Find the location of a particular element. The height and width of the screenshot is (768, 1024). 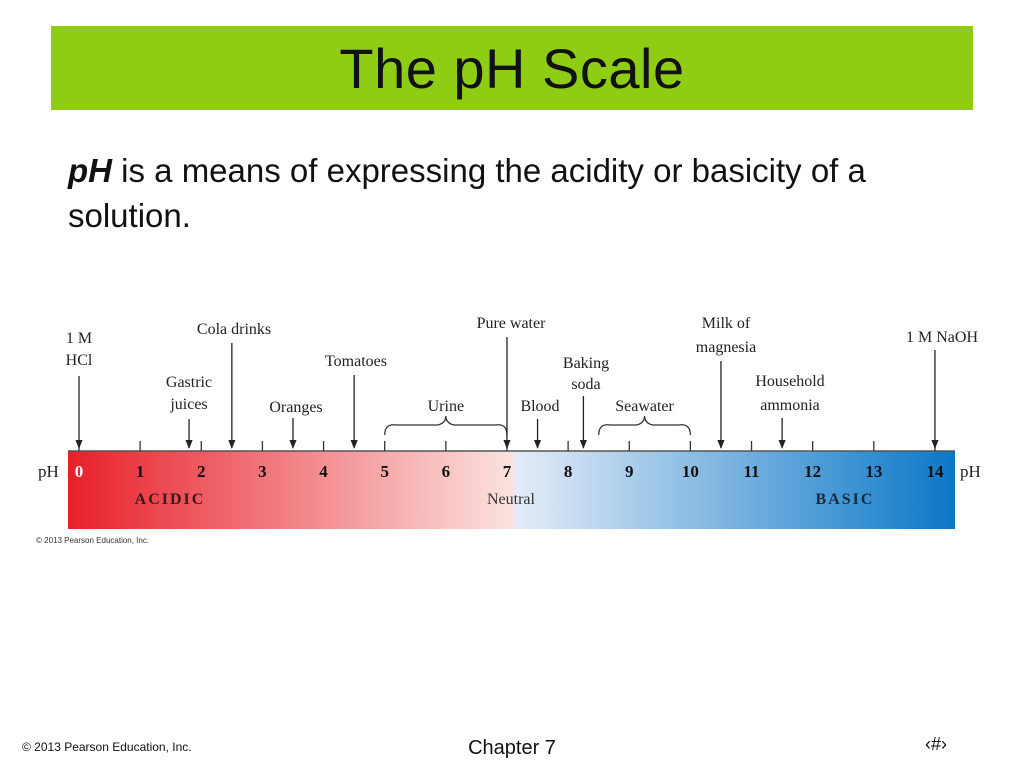

substance-label: Household is located at coordinates (789, 381).